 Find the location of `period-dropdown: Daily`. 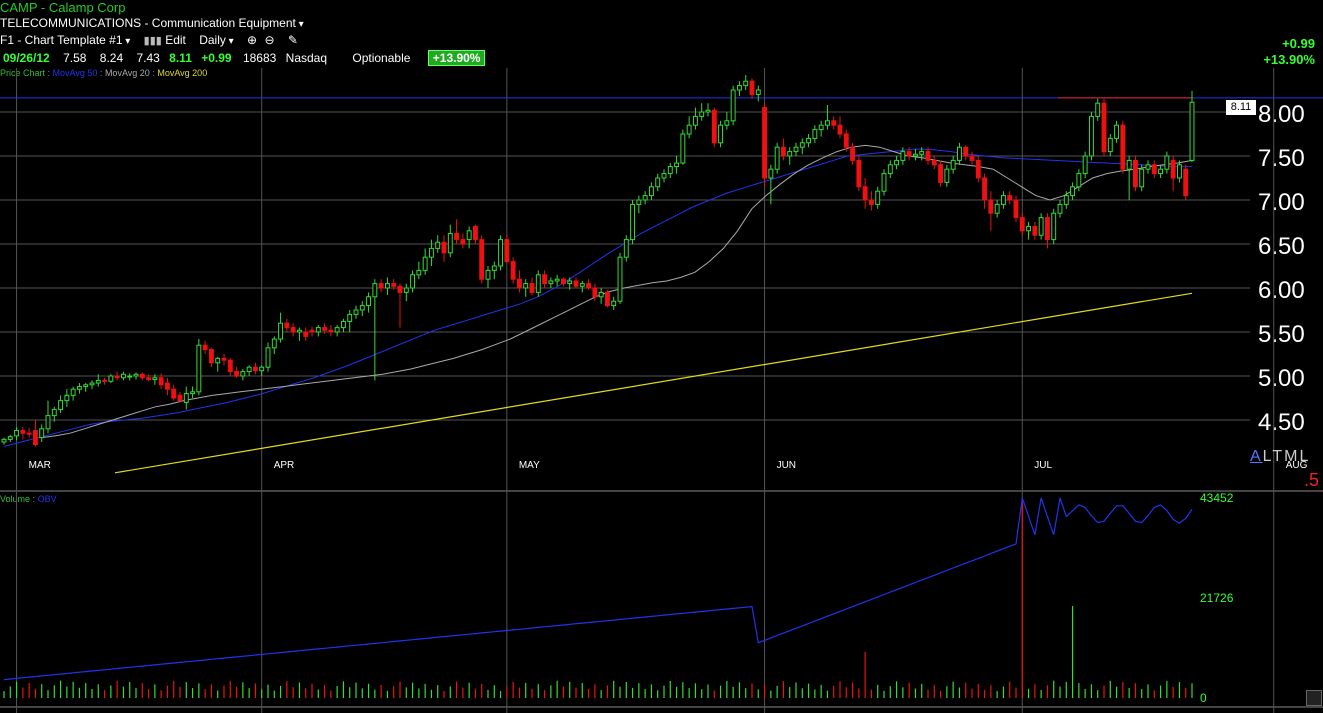

period-dropdown: Daily is located at coordinates (216, 40).